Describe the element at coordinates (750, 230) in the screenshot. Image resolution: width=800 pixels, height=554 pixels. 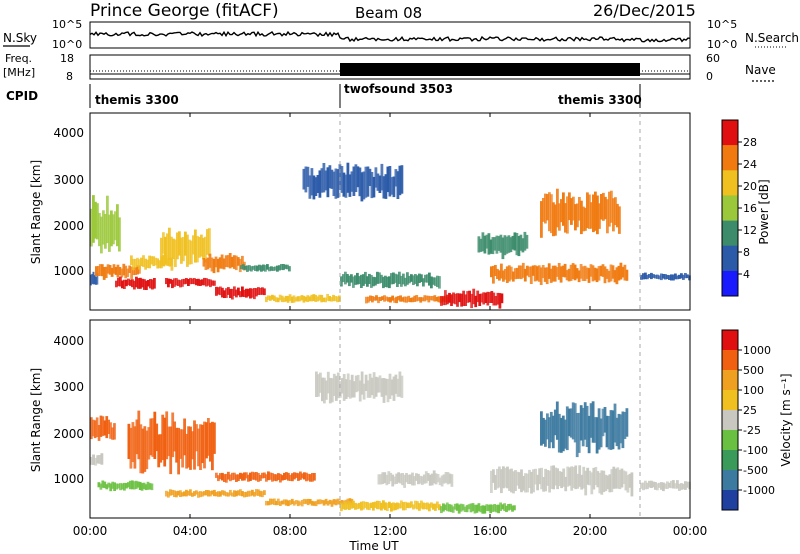
I see `power-colorbar-tick-label: 12` at that location.